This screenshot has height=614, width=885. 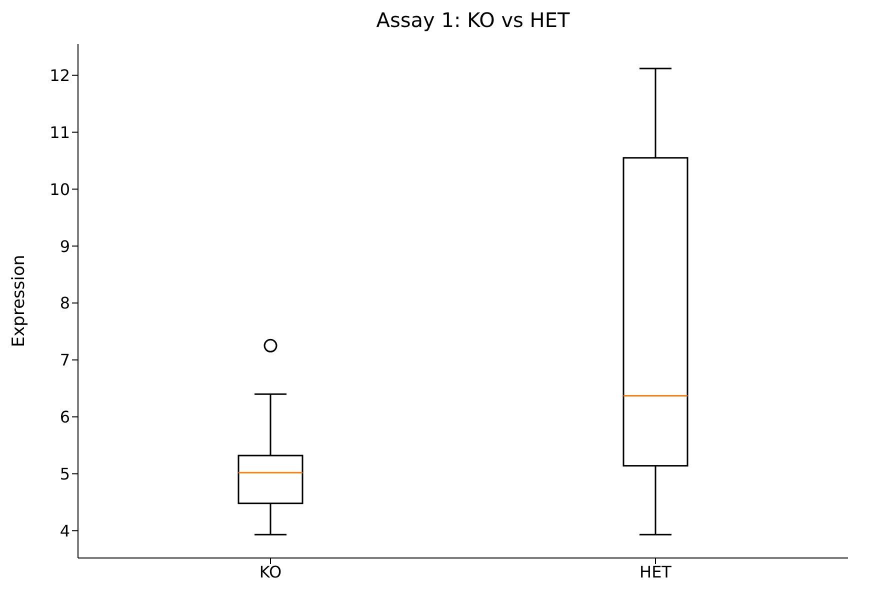 What do you see at coordinates (473, 21) in the screenshot?
I see `chart-title: Assay 1: KO vs HET` at bounding box center [473, 21].